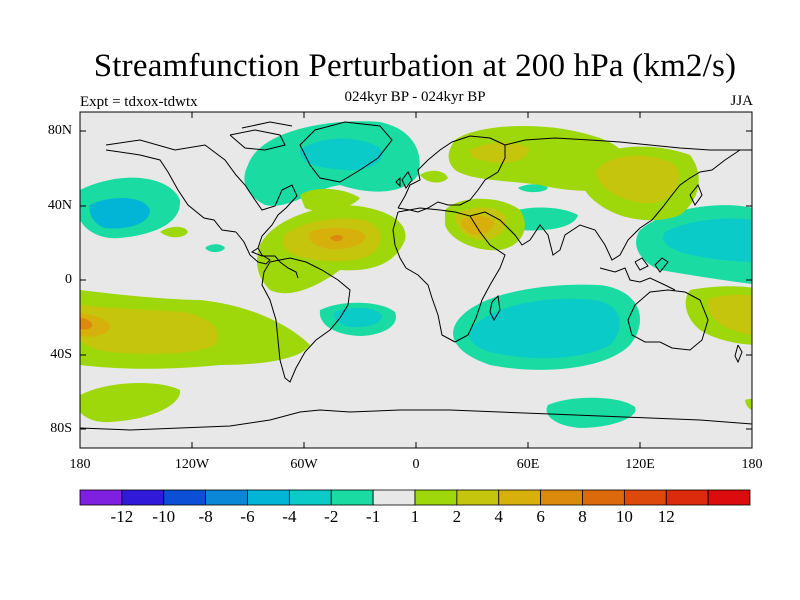 The height and width of the screenshot is (600, 800). I want to click on lon-label-60w: 60W, so click(304, 464).